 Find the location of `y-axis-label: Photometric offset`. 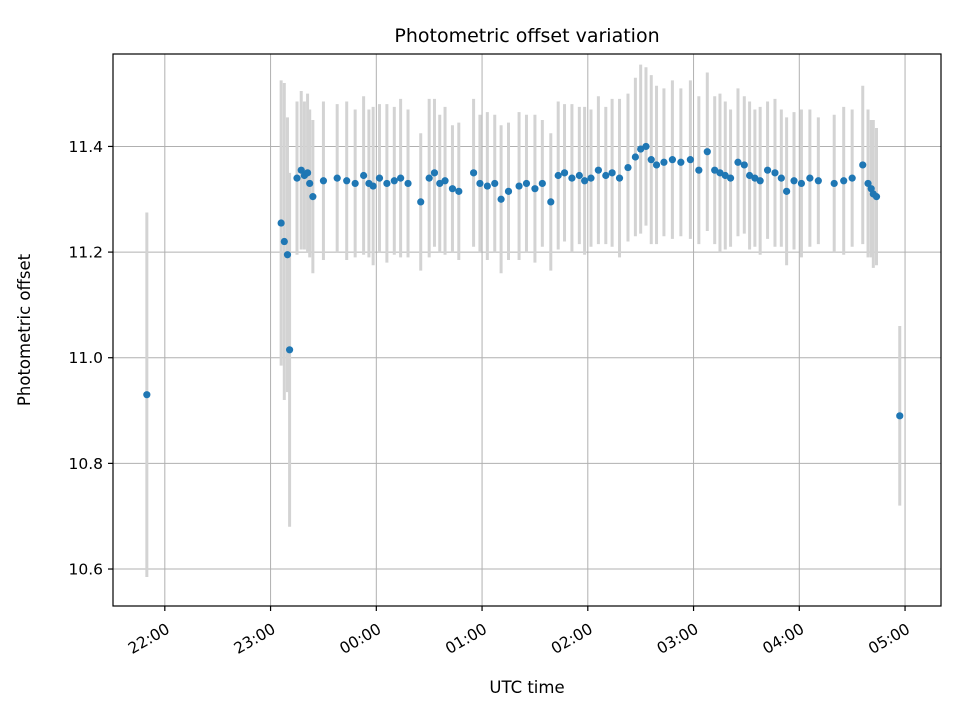

y-axis-label: Photometric offset is located at coordinates (24, 329).